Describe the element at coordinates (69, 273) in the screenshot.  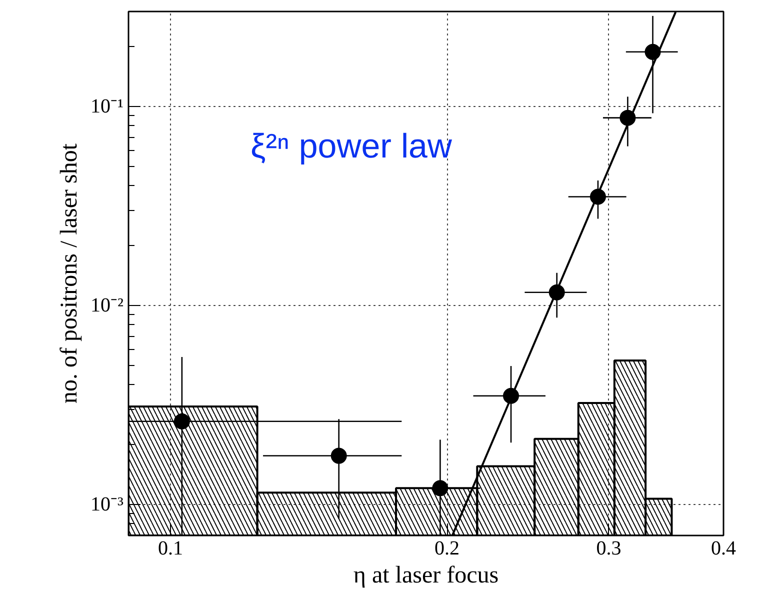
I see `y-axis-title: no. of positrons / laser shot` at that location.